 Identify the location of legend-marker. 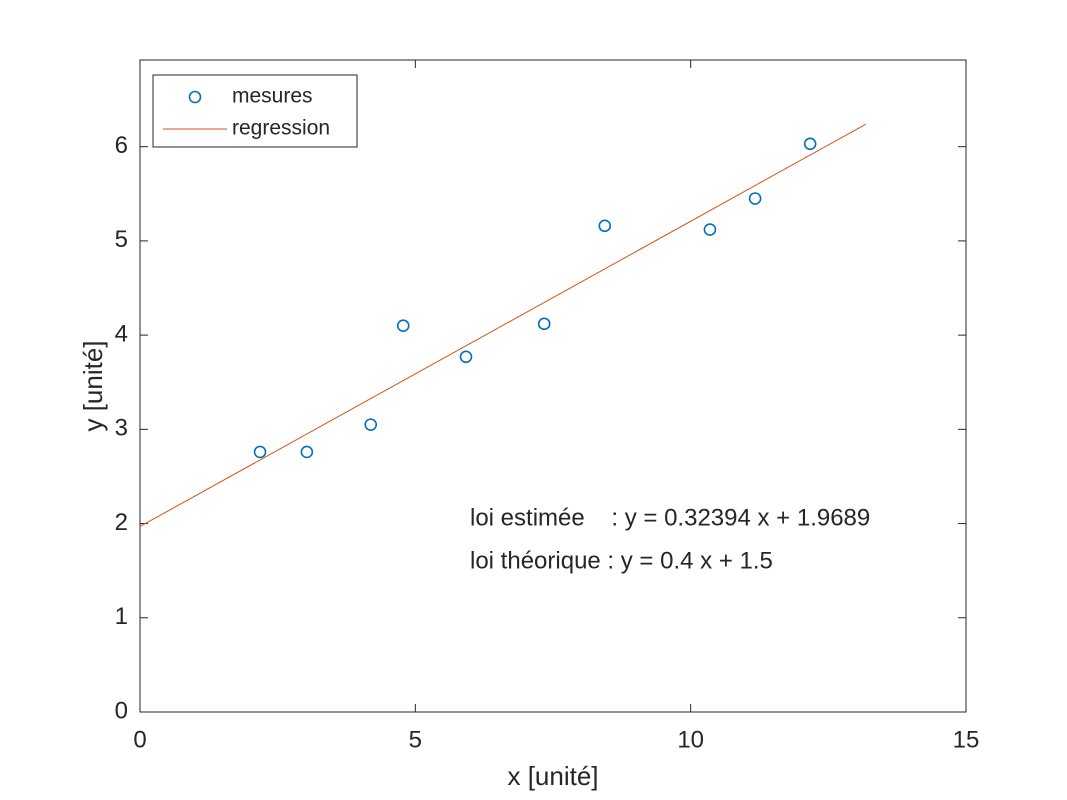
(195, 97).